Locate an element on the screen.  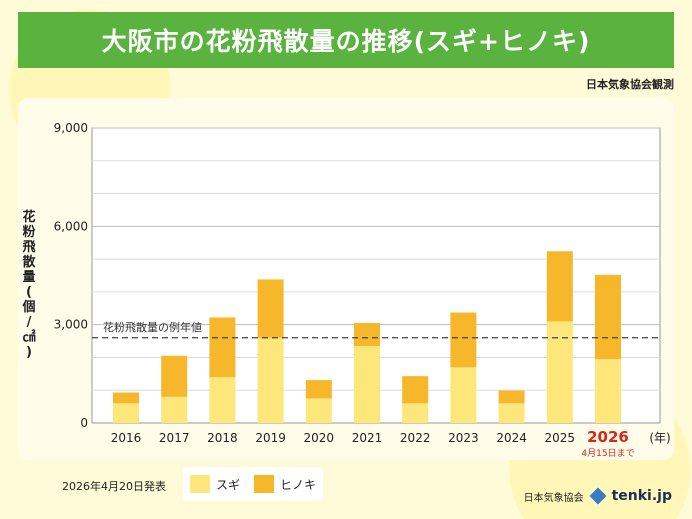
bar-sugi-2016 is located at coordinates (126, 413).